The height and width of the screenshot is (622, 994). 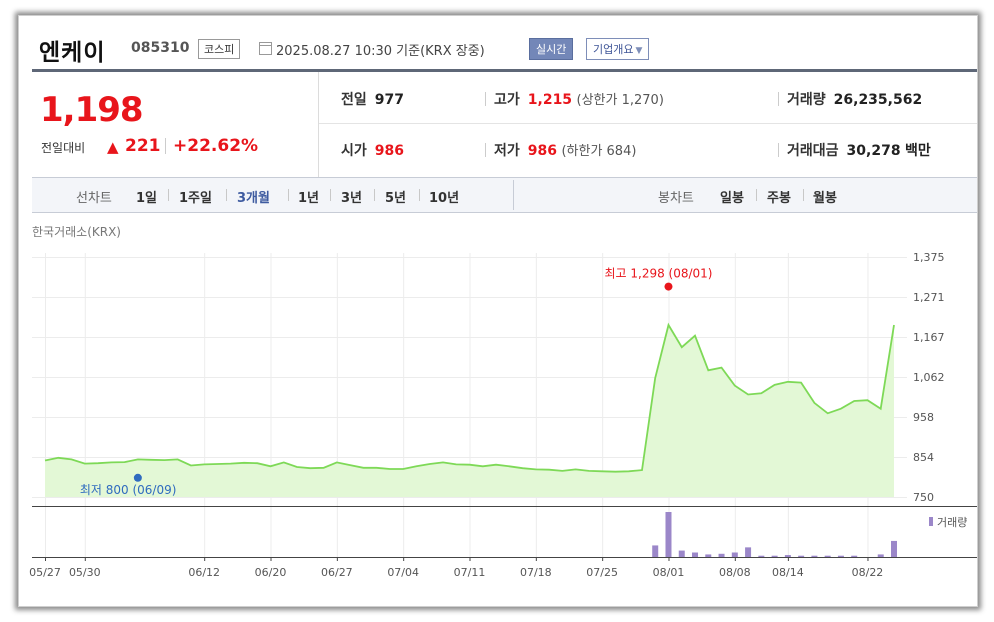 What do you see at coordinates (63, 148) in the screenshot?
I see `change-label: 전일대비` at bounding box center [63, 148].